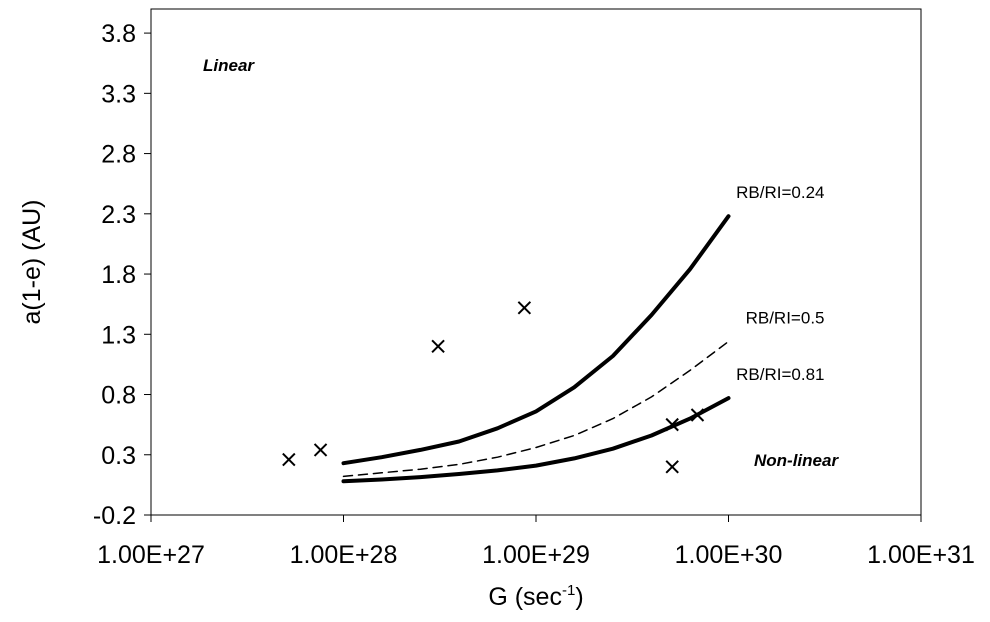  What do you see at coordinates (118, 215) in the screenshot?
I see `y-tick-label: 2.3` at bounding box center [118, 215].